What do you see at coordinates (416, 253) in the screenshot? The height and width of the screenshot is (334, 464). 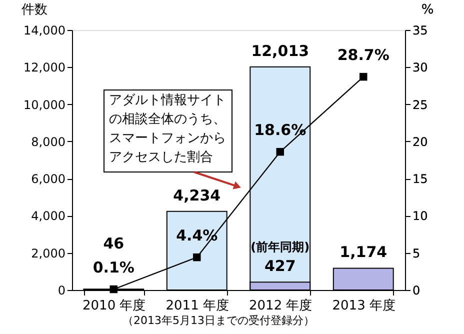 I see `y2-tick-label: 5` at bounding box center [416, 253].